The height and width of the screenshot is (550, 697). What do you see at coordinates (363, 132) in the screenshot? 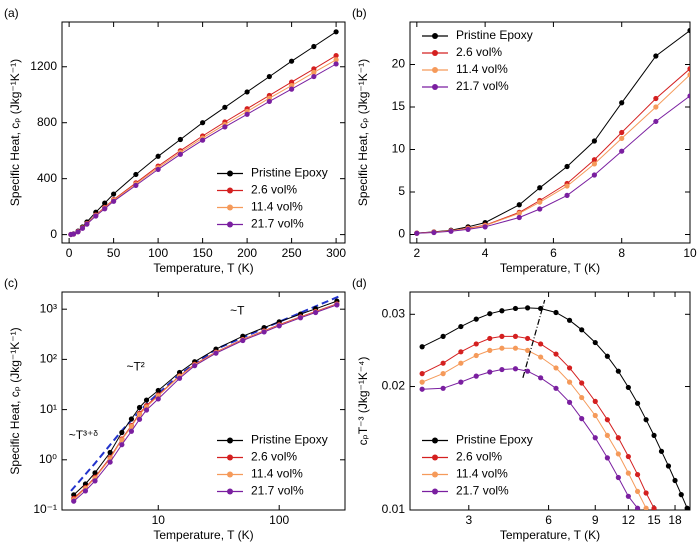
I see `y-axis-label: Specific Heat, cₚ (Jkg⁻¹K⁻¹)` at bounding box center [363, 132].